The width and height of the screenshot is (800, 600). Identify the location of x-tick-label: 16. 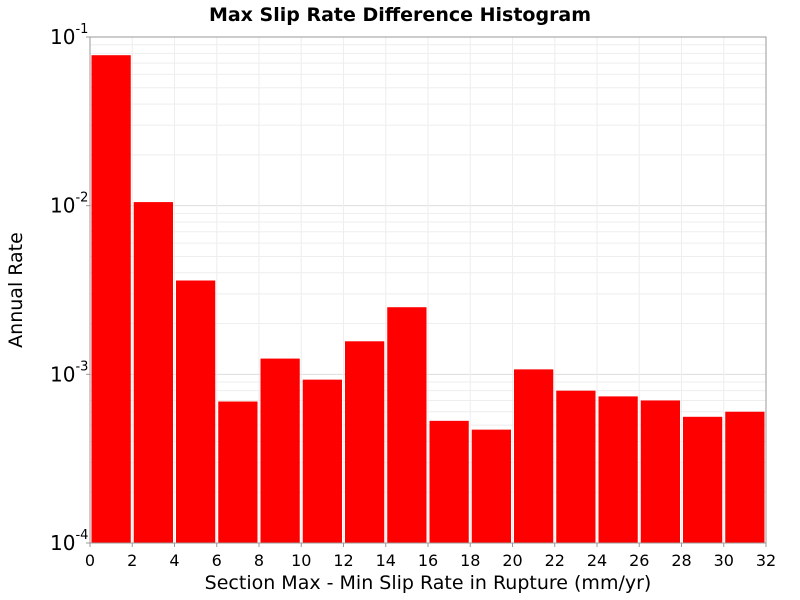
(428, 560).